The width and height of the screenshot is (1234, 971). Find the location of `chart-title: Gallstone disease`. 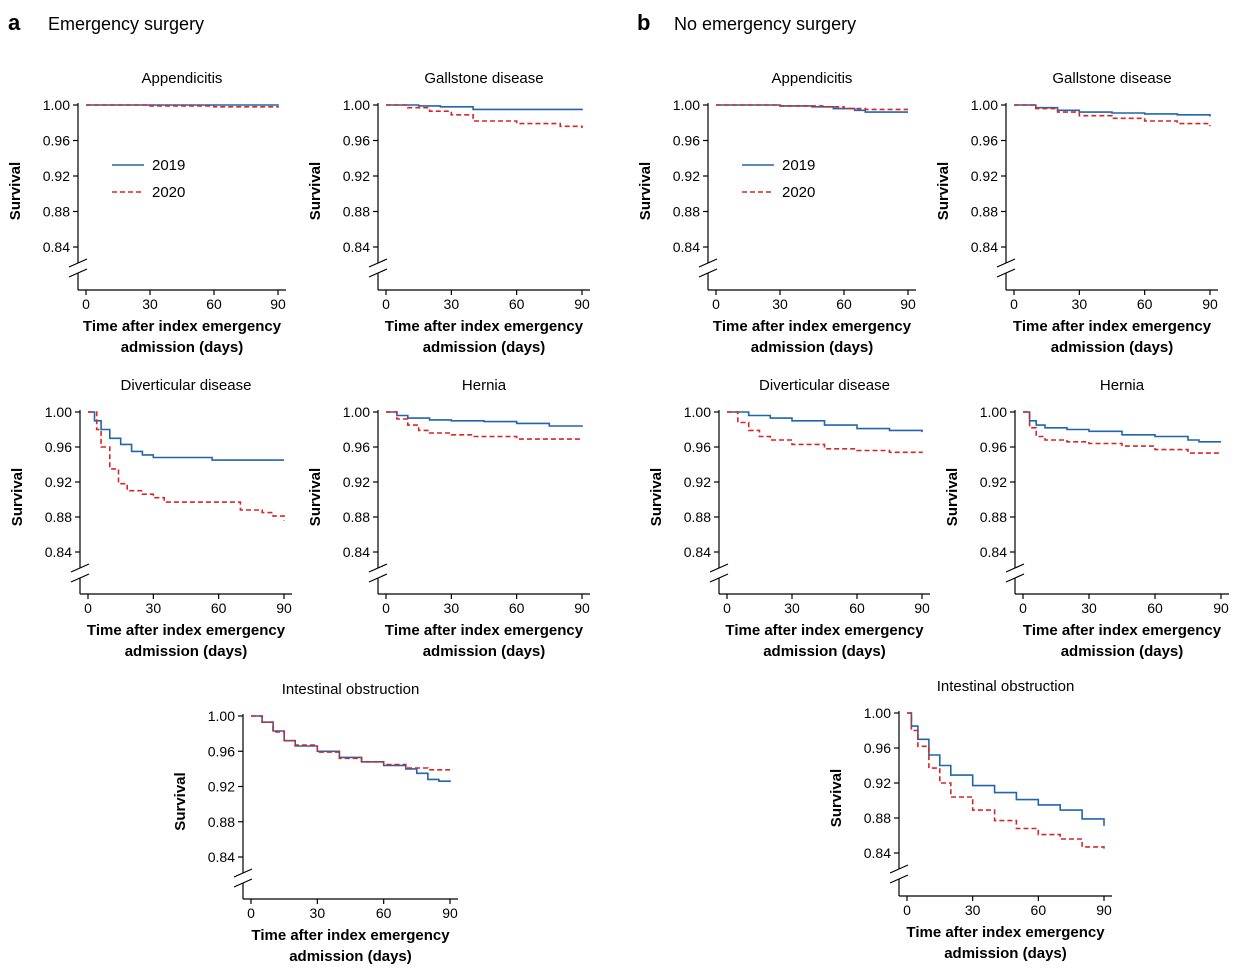

chart-title: Gallstone disease is located at coordinates (1111, 78).